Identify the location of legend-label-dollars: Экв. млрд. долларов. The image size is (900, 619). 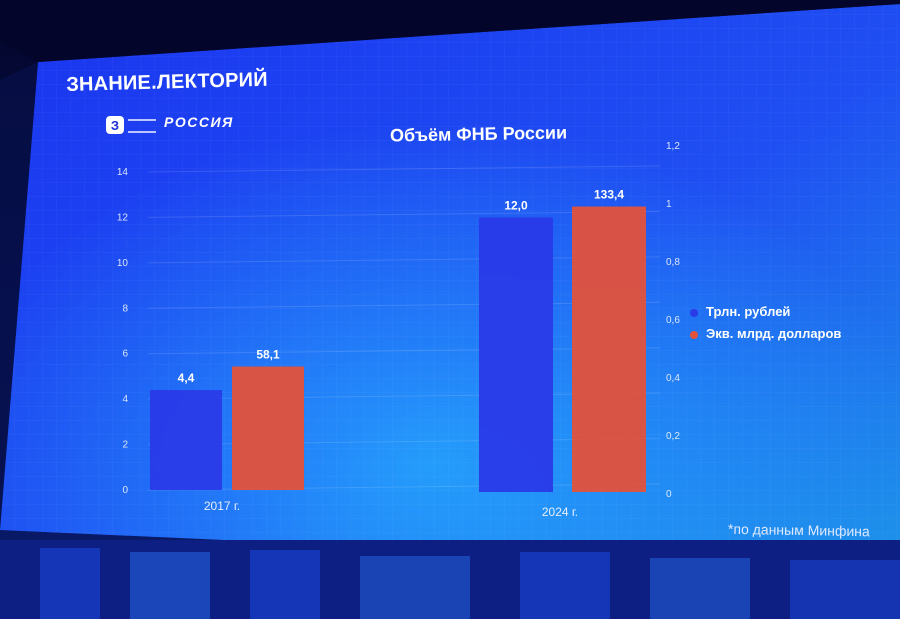
(774, 333).